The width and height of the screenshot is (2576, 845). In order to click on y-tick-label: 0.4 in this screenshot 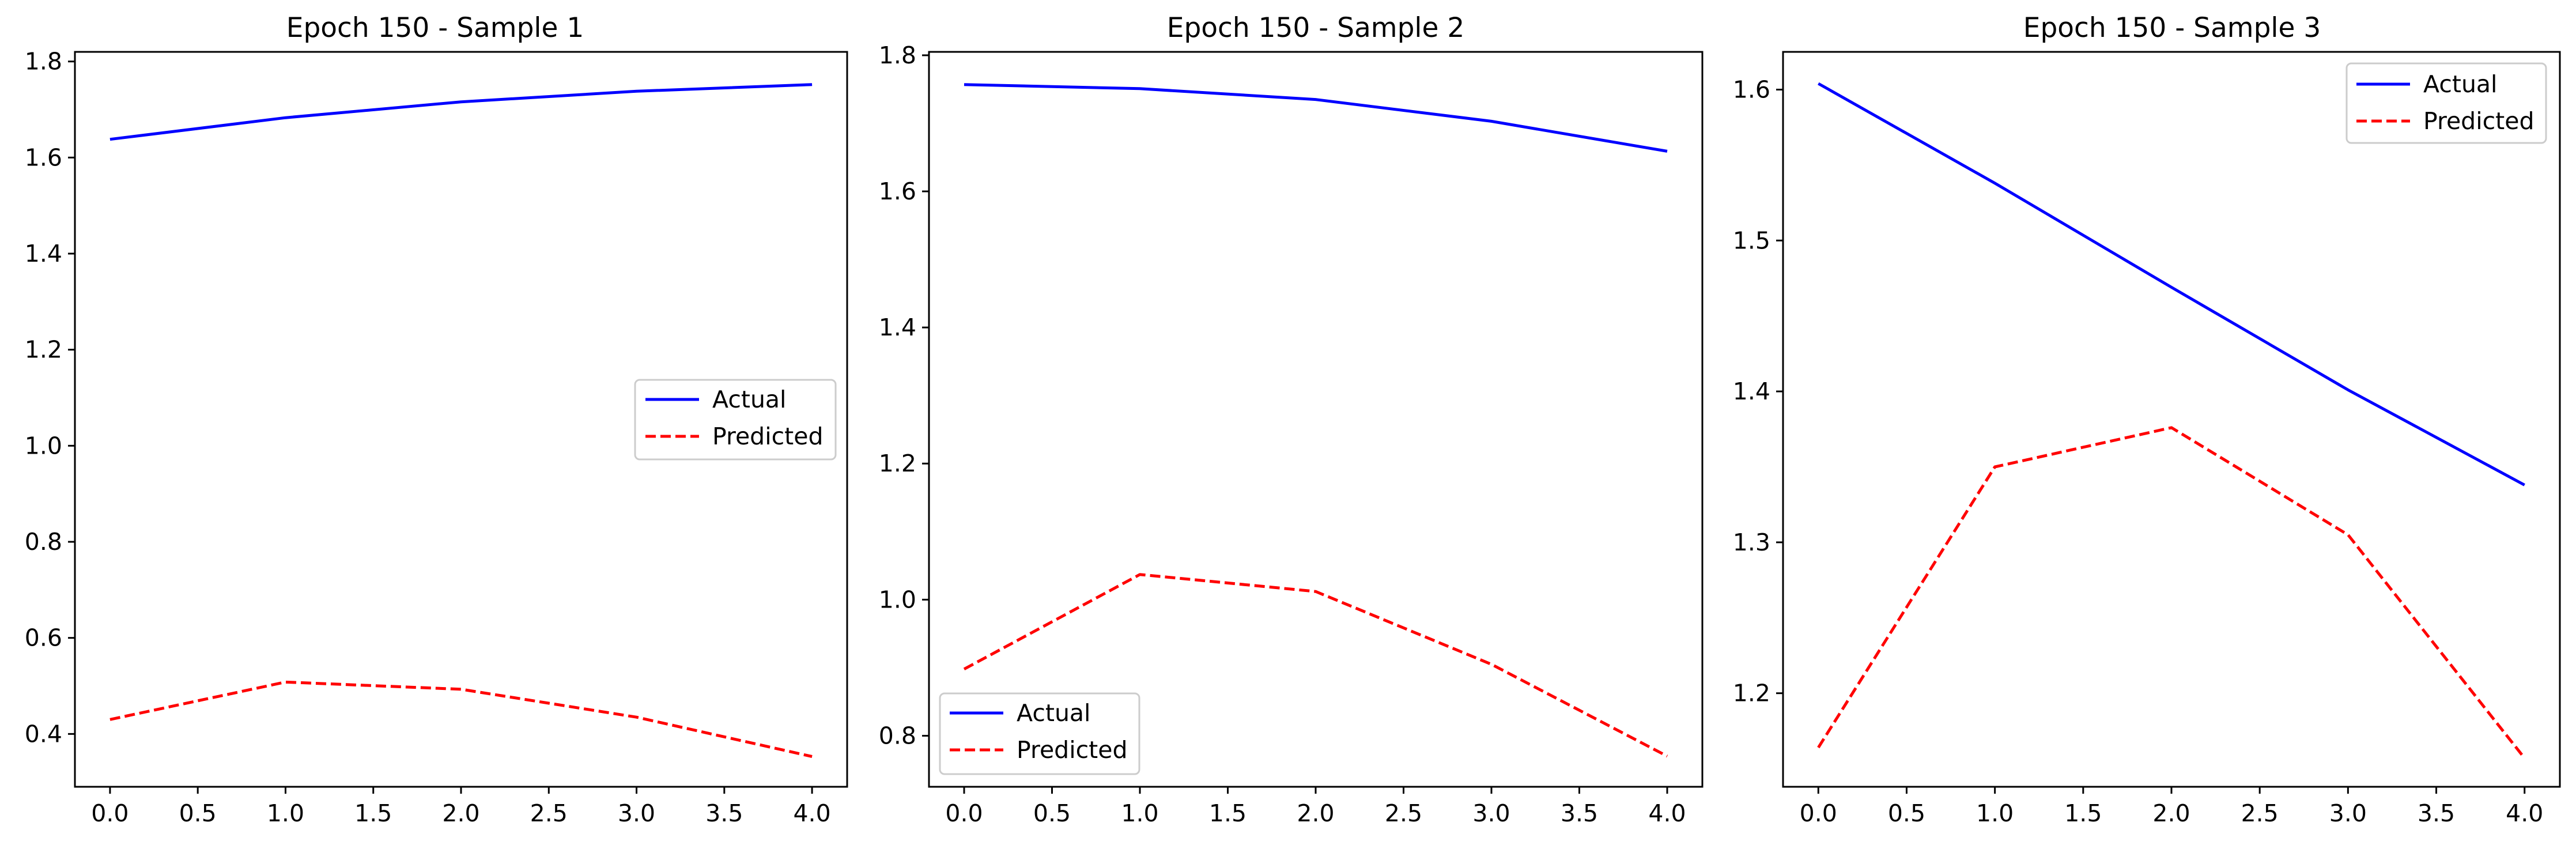, I will do `click(43, 734)`.